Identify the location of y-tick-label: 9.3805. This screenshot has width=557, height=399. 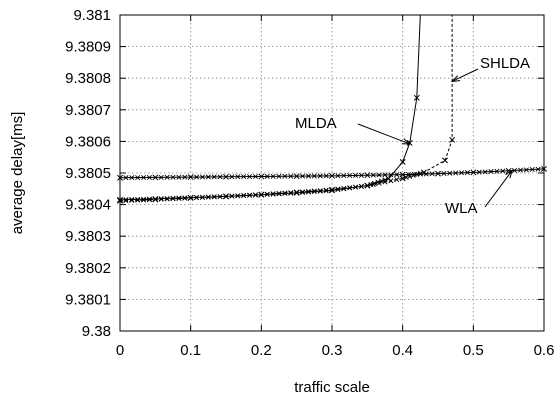
(88, 173).